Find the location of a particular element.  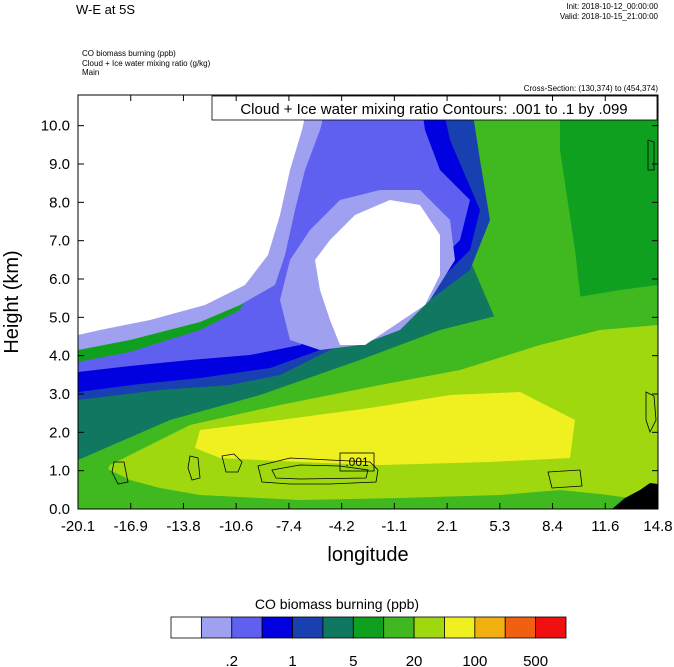

y-tick-label: 3.0 is located at coordinates (59, 394).